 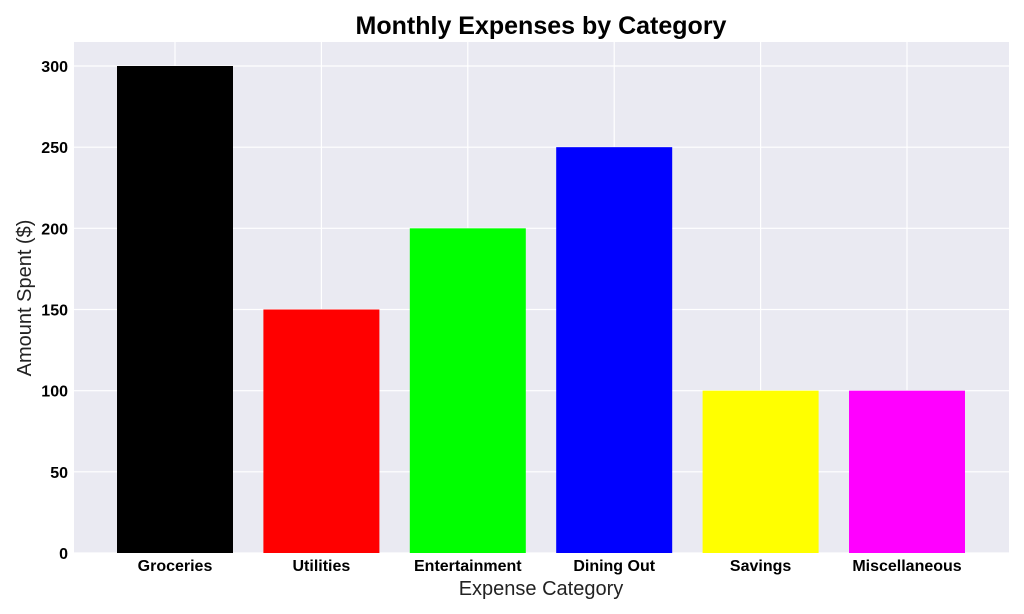 What do you see at coordinates (467, 391) in the screenshot?
I see `bar-entertainment` at bounding box center [467, 391].